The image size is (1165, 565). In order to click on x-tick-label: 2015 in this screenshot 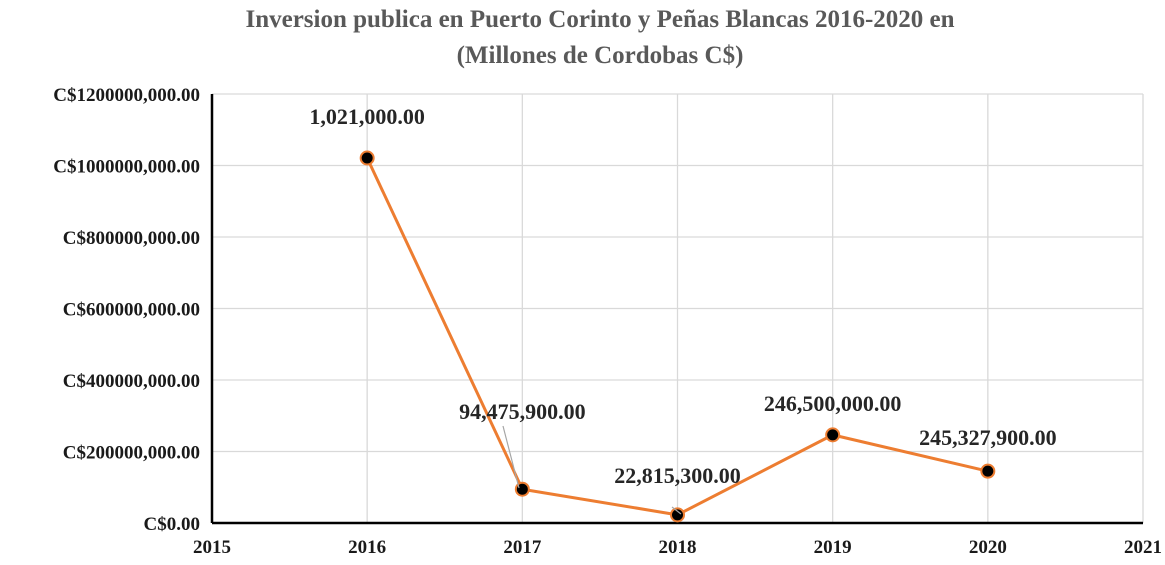, I will do `click(212, 547)`.